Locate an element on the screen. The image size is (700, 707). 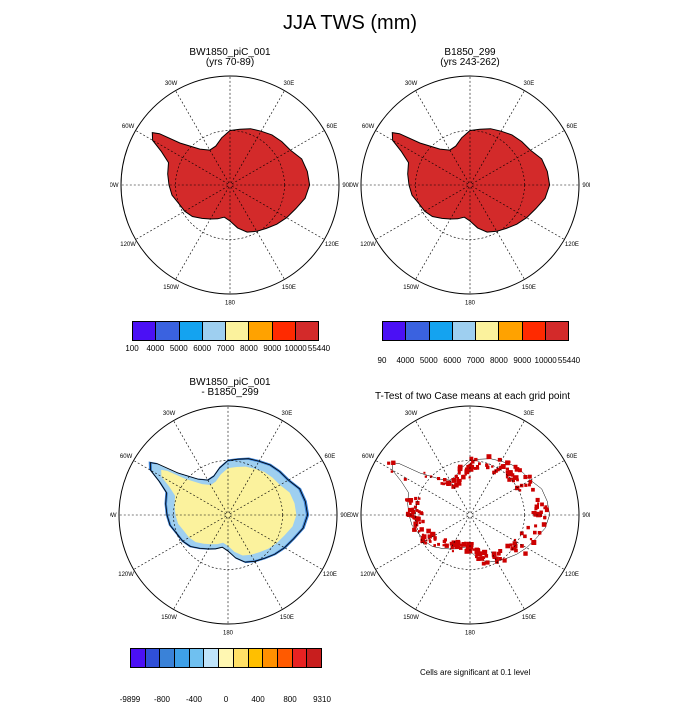
panel1-title-years: (yrs 70-89) is located at coordinates (230, 62).